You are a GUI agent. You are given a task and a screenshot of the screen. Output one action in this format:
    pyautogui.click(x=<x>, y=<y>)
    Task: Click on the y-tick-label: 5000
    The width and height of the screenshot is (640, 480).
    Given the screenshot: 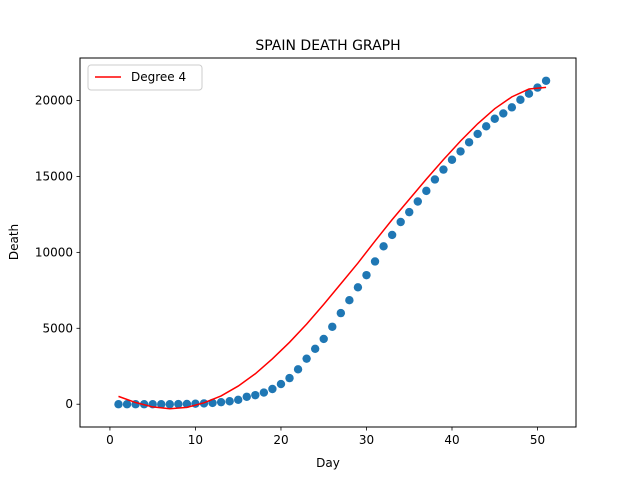 What is the action you would take?
    pyautogui.click(x=57, y=328)
    